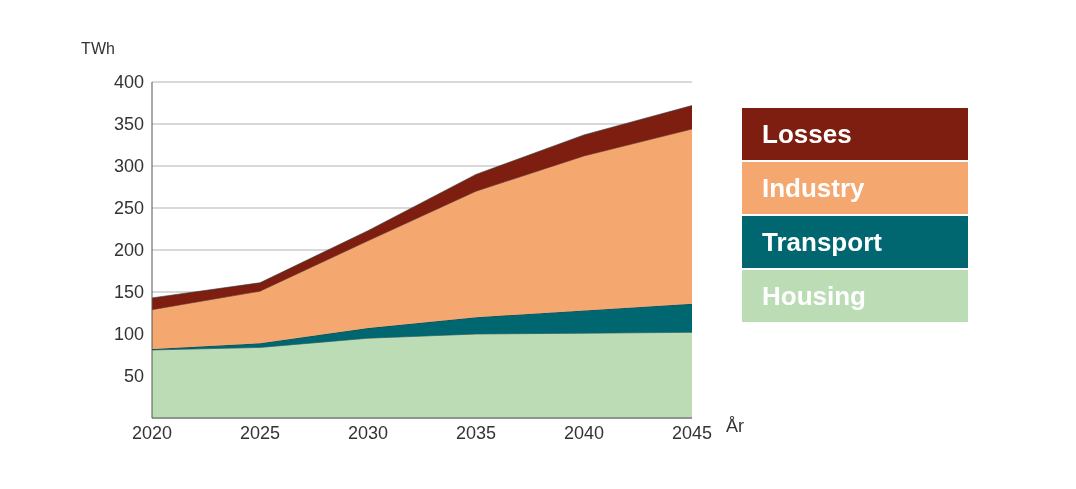  Describe the element at coordinates (133, 376) in the screenshot. I see `y-tick-label: 50` at that location.